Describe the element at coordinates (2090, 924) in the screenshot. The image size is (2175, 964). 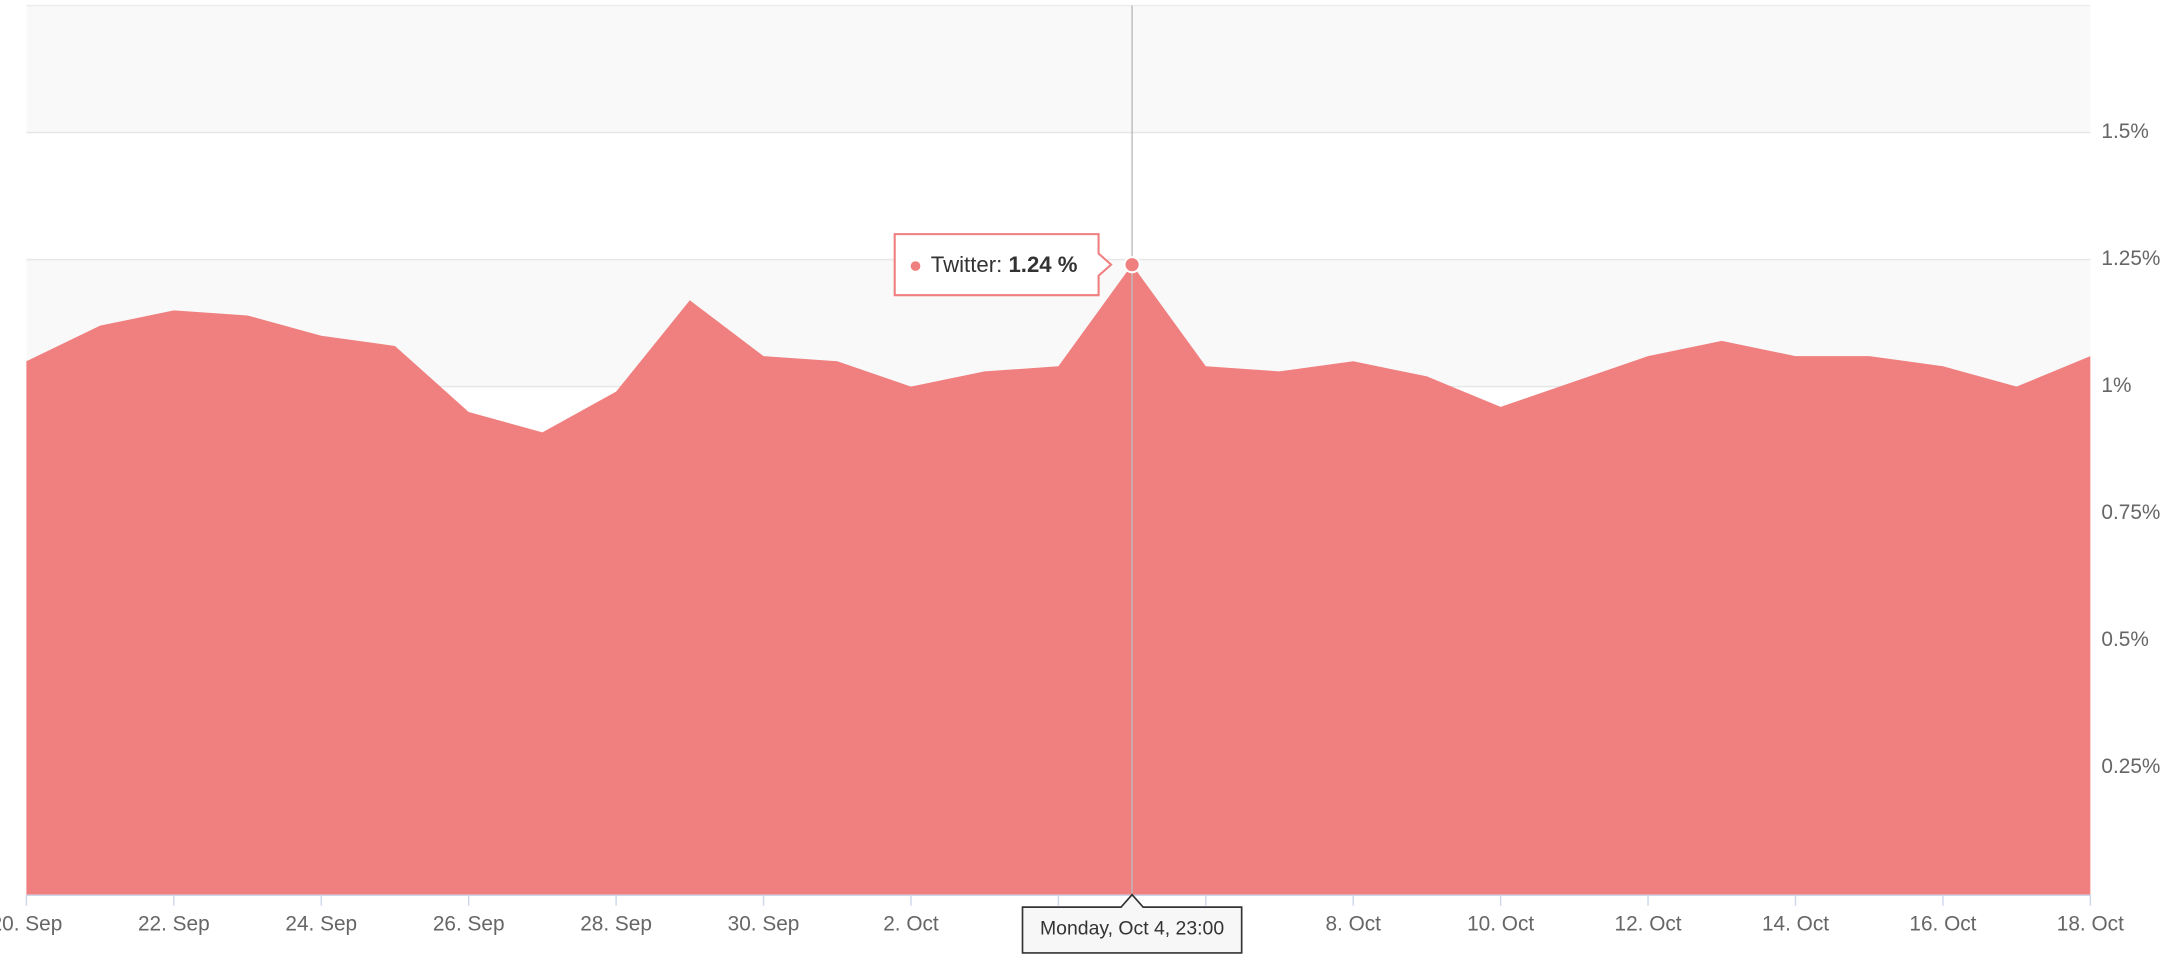
I see `x-tick-label: 18. Oct` at that location.